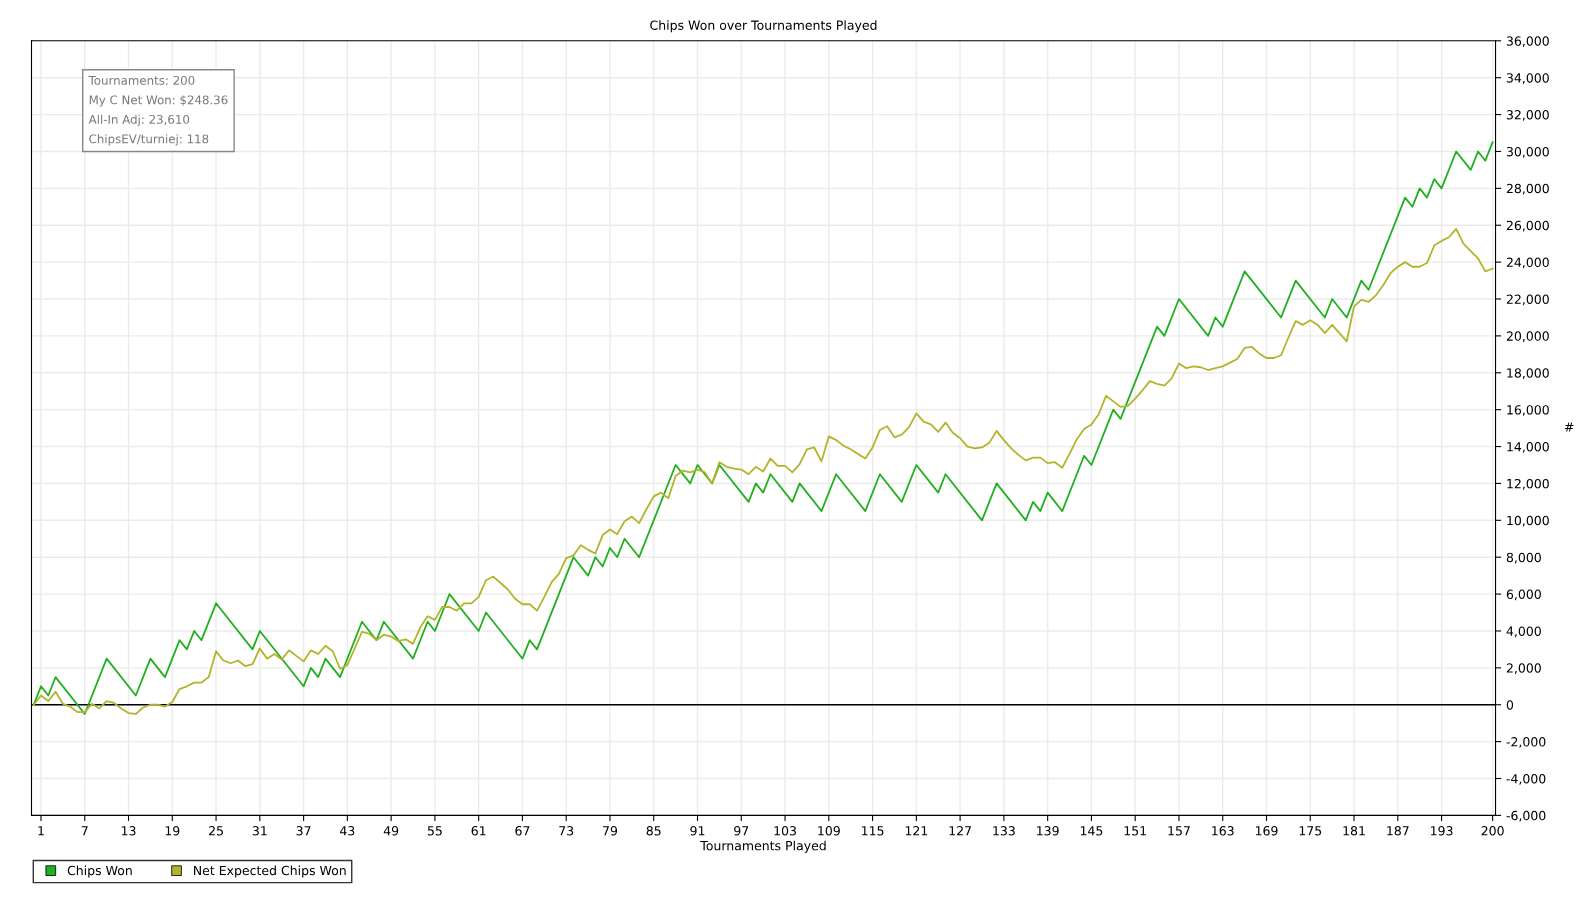  I want to click on x-tick-label: 25, so click(216, 831).